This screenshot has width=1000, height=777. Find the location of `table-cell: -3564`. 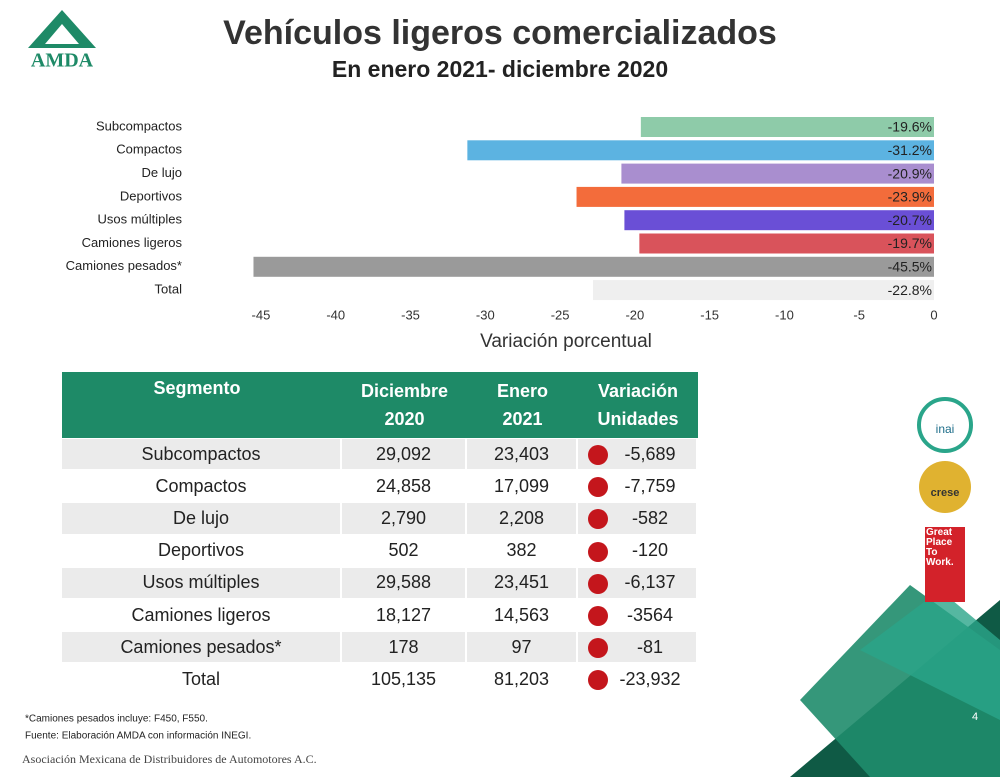

table-cell: -3564 is located at coordinates (637, 615).